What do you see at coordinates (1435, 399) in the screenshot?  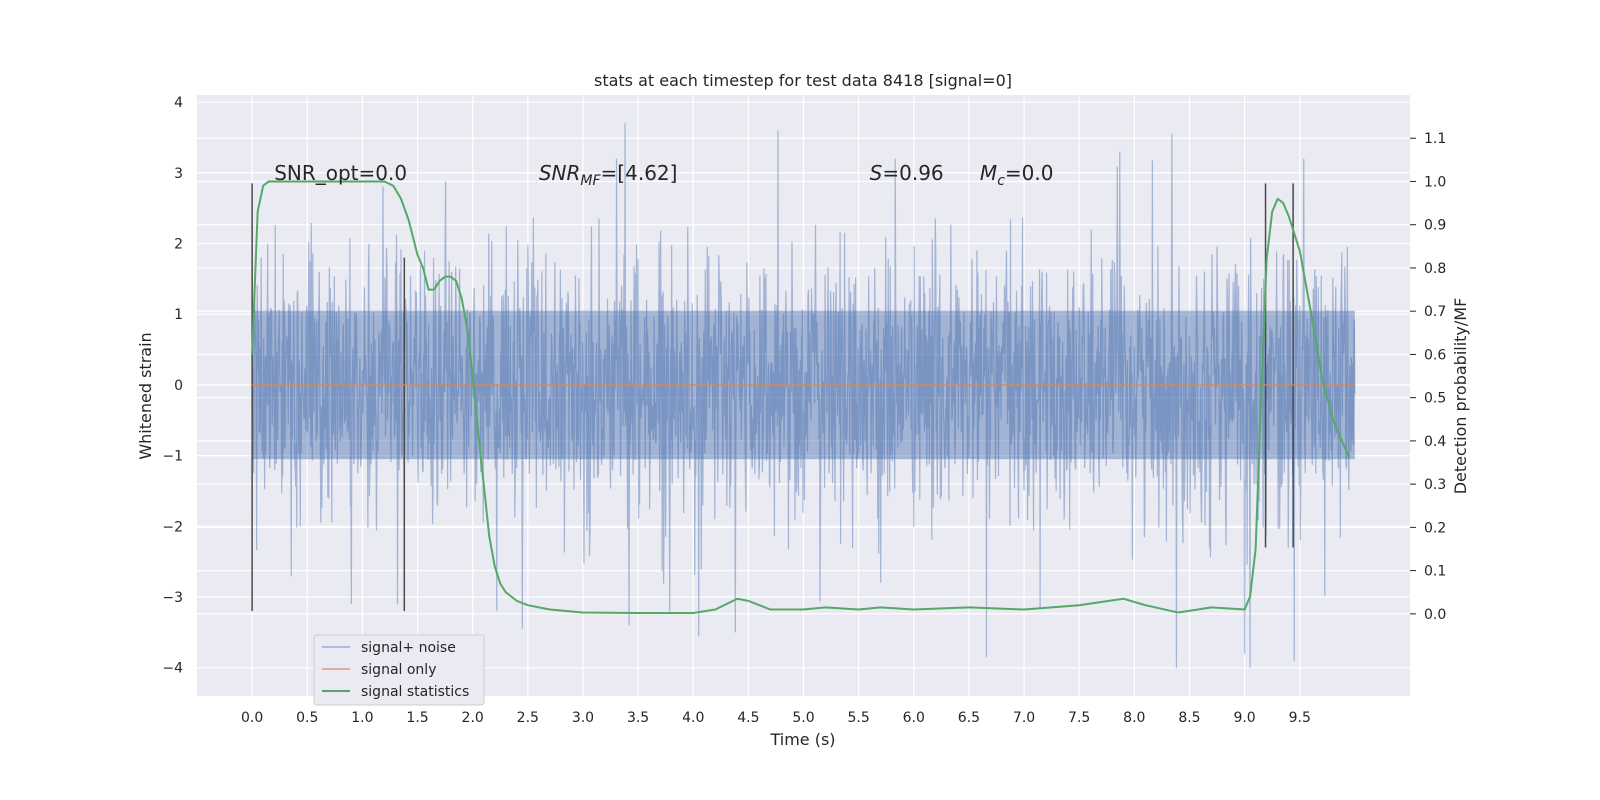 I see `y2-tick-label: 0.5` at bounding box center [1435, 399].